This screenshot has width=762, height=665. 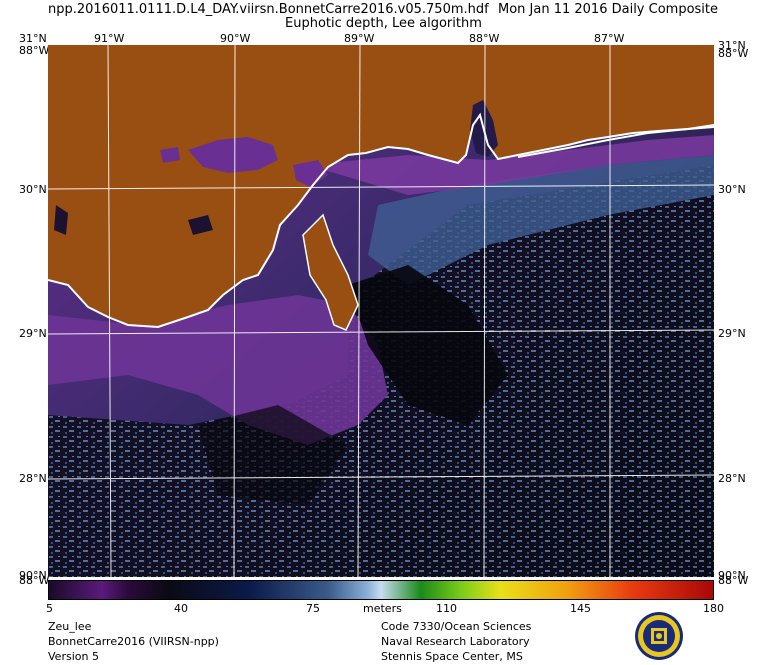 I want to click on colorbar-tick-110: 110, so click(x=446, y=608).